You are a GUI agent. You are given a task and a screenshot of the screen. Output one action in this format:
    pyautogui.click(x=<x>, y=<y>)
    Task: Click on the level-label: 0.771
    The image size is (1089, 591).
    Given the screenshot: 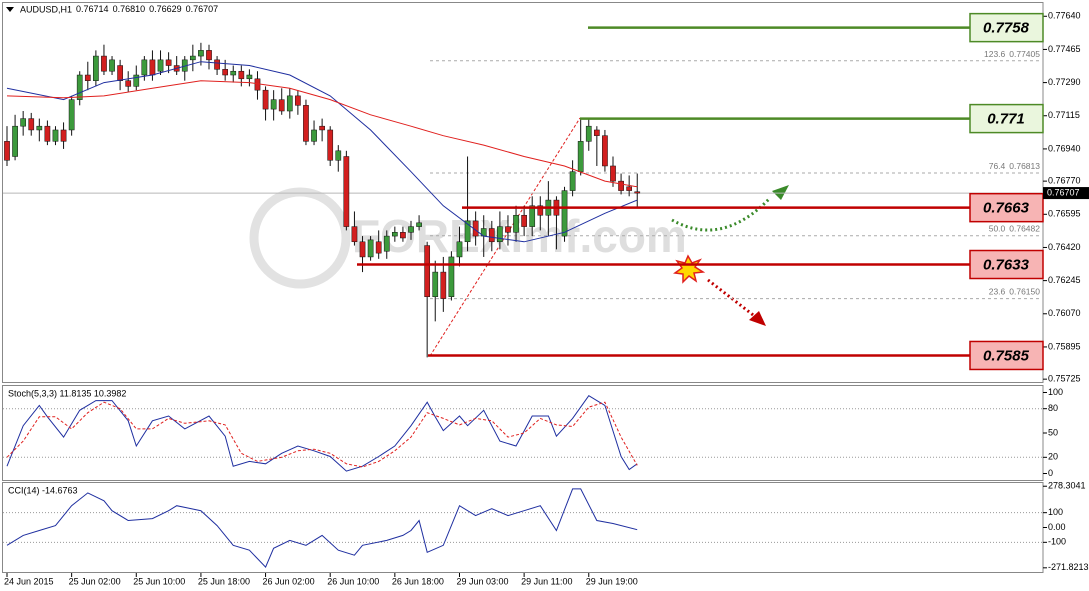 What is the action you would take?
    pyautogui.click(x=1006, y=119)
    